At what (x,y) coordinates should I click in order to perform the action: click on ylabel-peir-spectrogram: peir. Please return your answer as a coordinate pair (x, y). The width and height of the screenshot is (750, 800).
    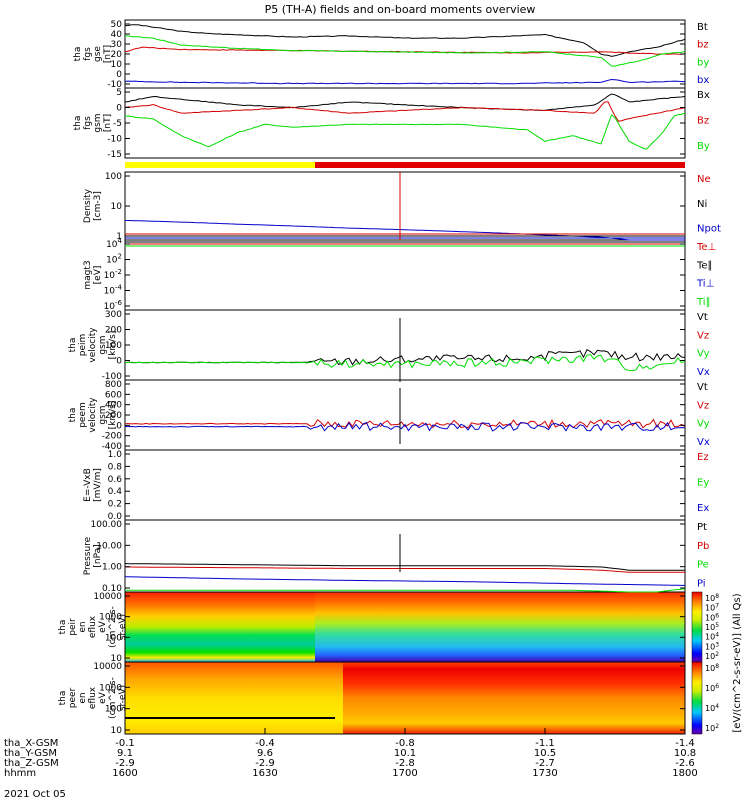
    Looking at the image, I should click on (73, 627).